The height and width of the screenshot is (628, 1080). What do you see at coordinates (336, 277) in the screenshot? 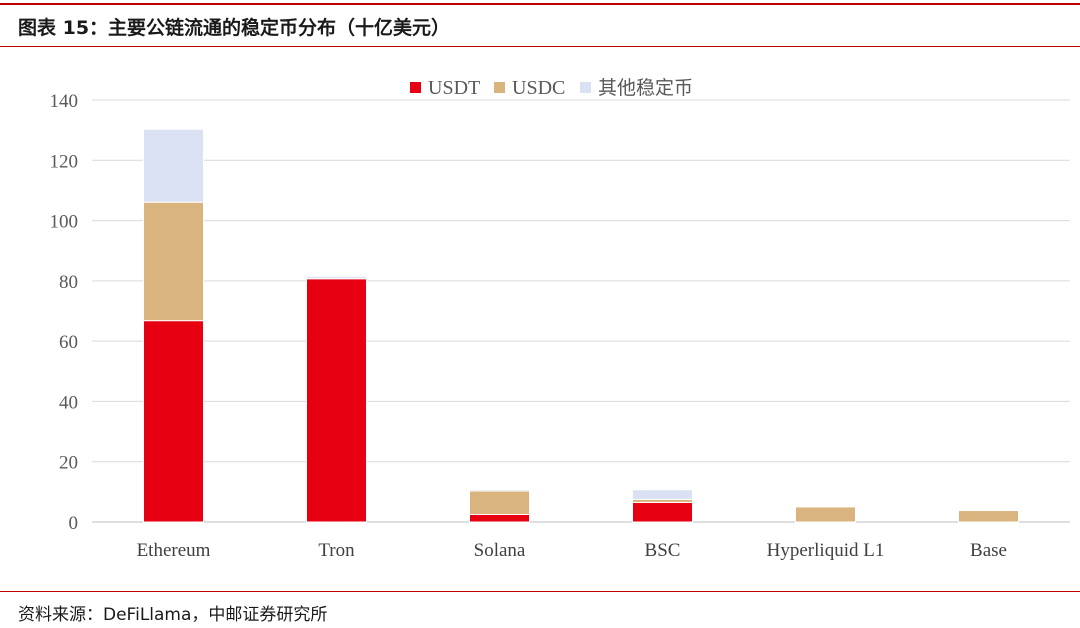
I see `bar-tron-其他稳定币` at bounding box center [336, 277].